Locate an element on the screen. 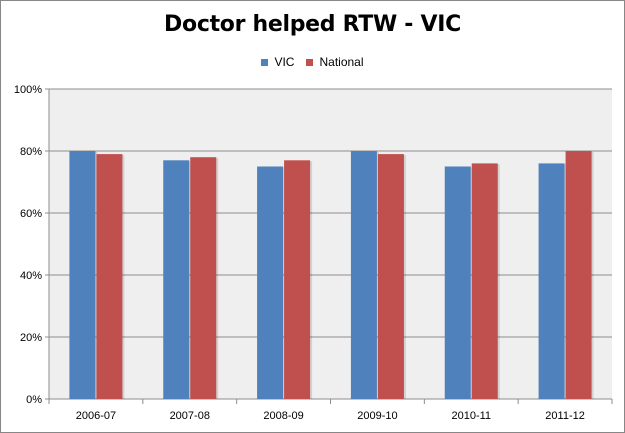  y-tick-label: 0% is located at coordinates (34, 400).